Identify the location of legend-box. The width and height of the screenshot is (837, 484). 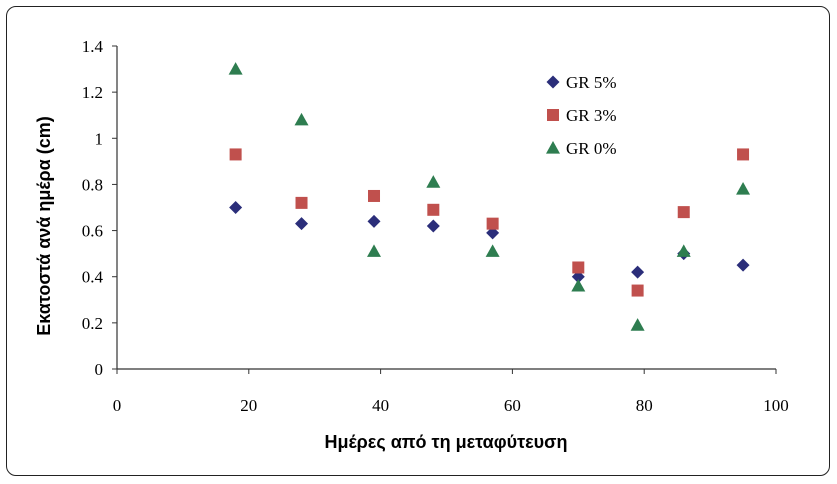
(585, 114).